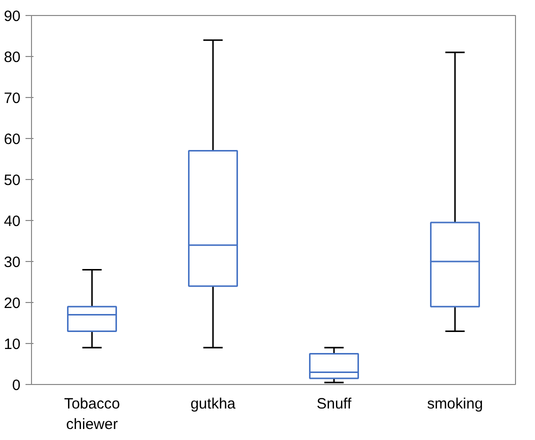 This screenshot has width=535, height=440. Describe the element at coordinates (12, 98) in the screenshot. I see `y-tick-label: 70` at that location.